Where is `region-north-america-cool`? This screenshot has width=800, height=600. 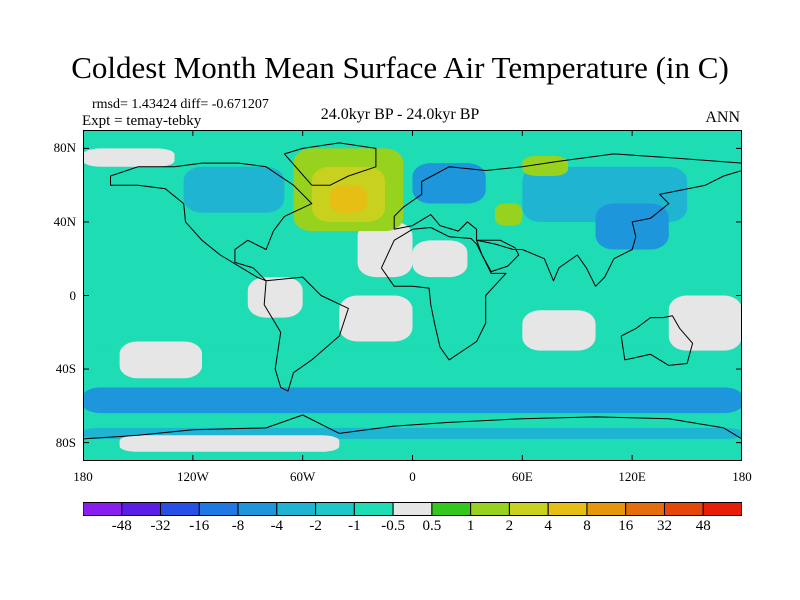 region-north-america-cool is located at coordinates (234, 189).